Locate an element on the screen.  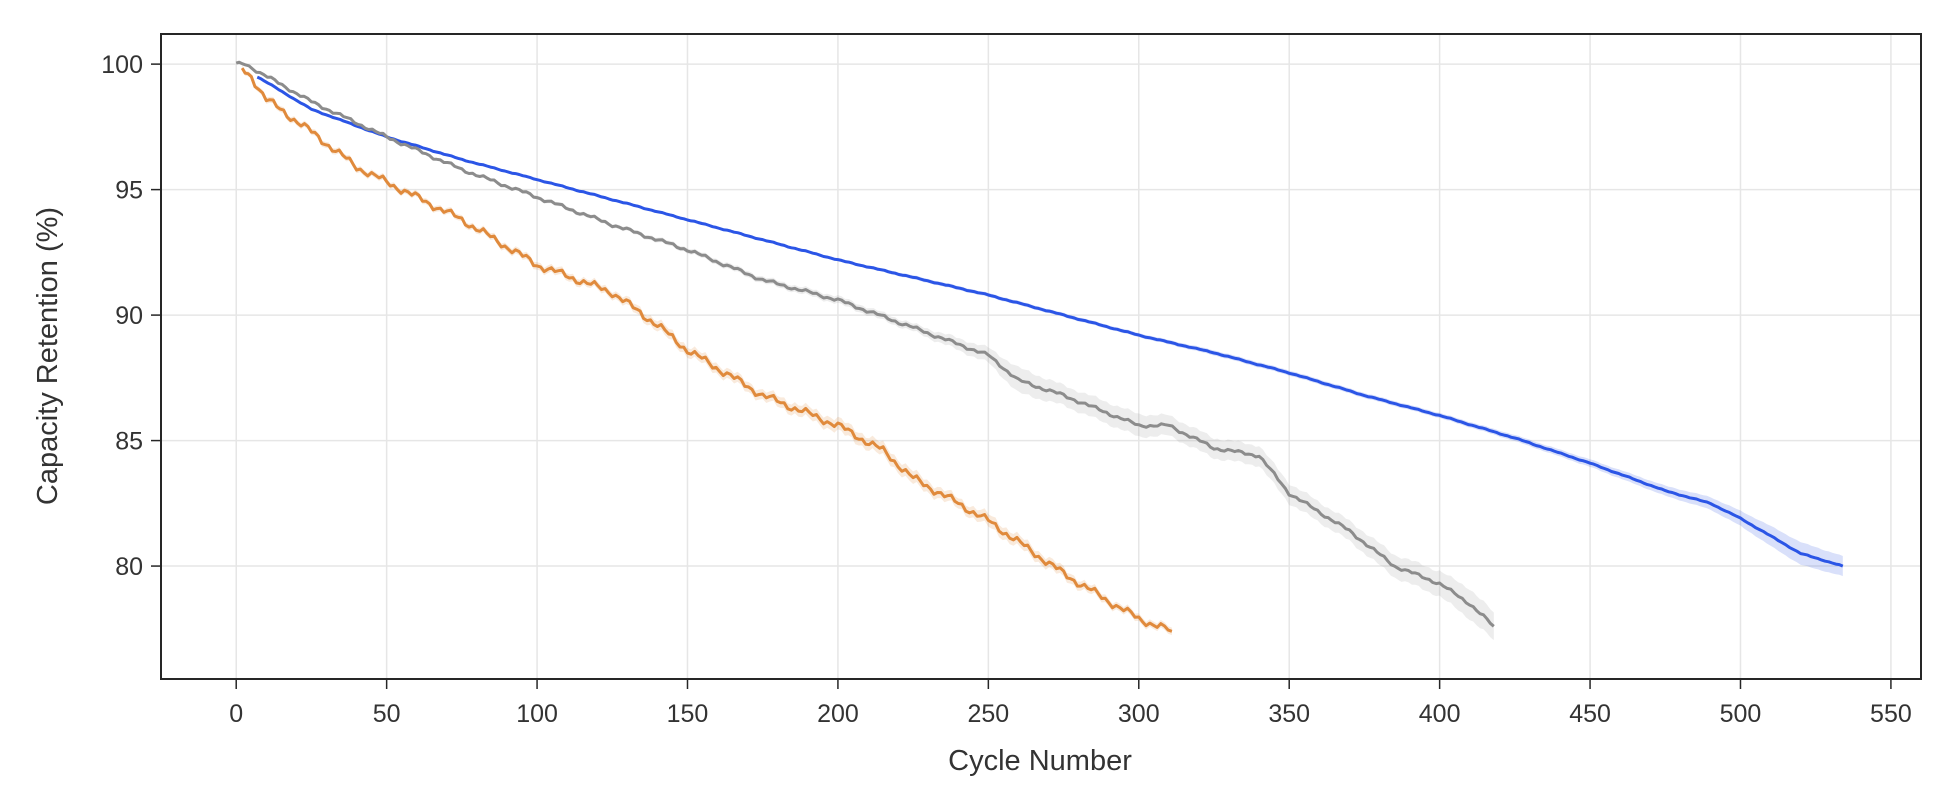
x-tick-label: 550 is located at coordinates (1891, 714).